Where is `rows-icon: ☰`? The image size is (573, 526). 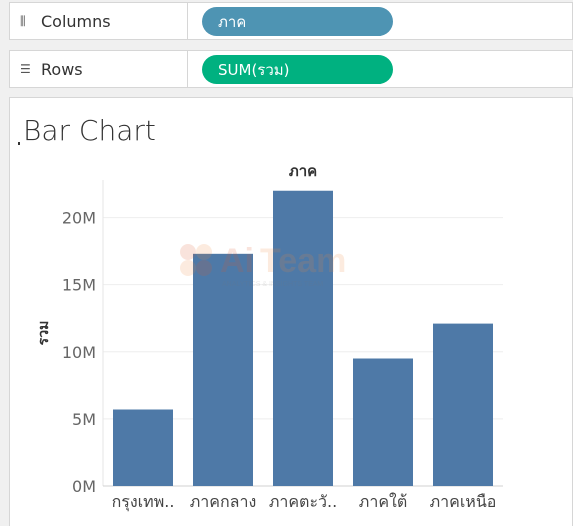 rows-icon: ☰ is located at coordinates (25, 69).